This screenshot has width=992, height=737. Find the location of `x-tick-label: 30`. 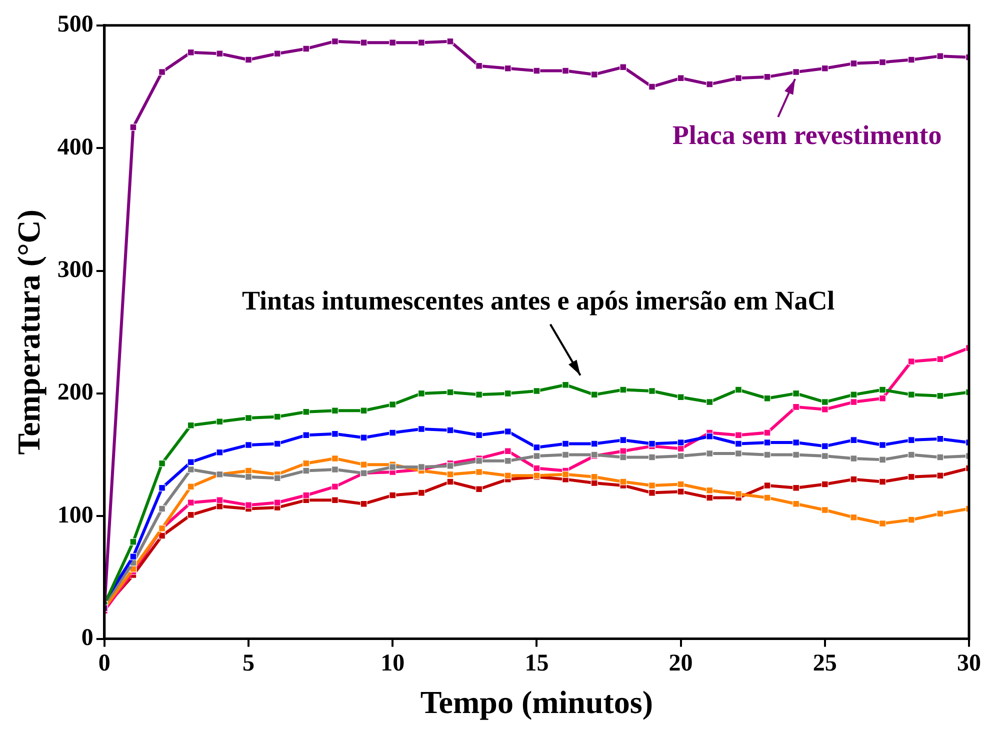

x-tick-label: 30 is located at coordinates (969, 663).